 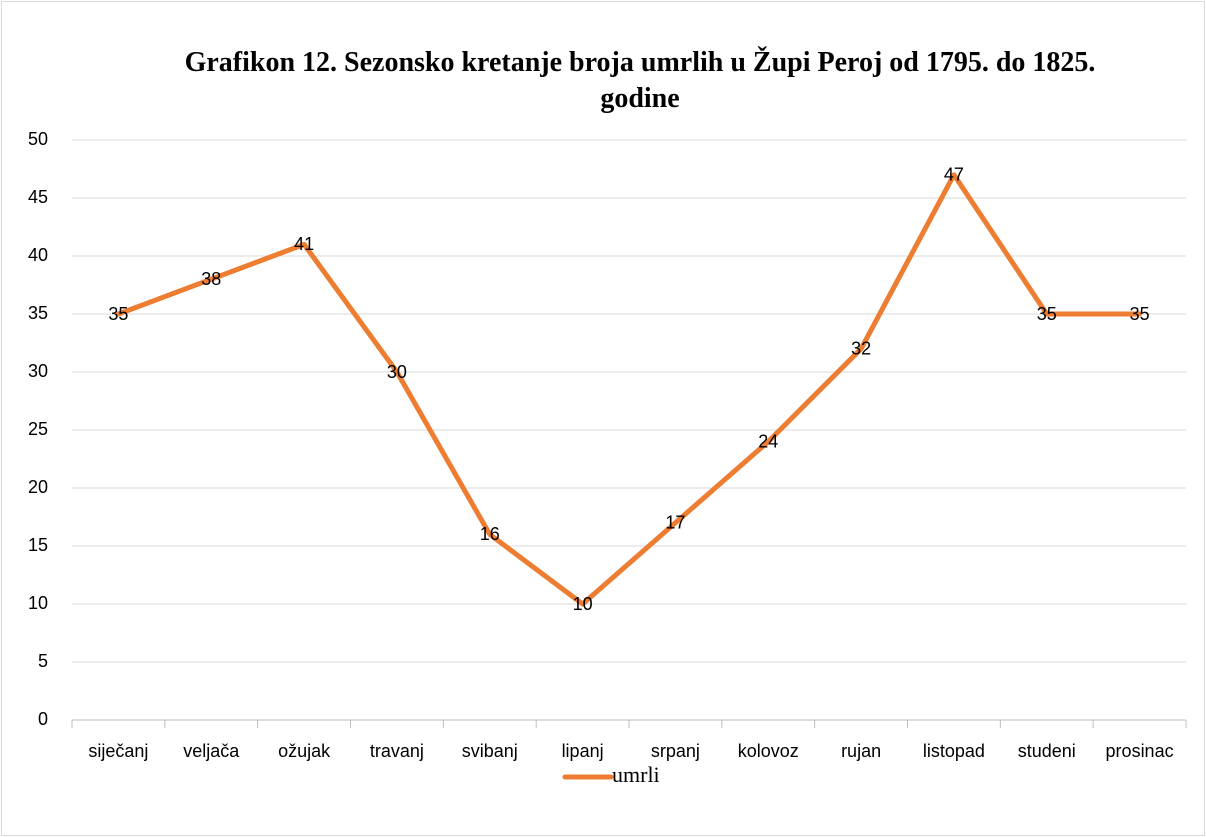 What do you see at coordinates (43, 661) in the screenshot?
I see `y-tick-label: 5` at bounding box center [43, 661].